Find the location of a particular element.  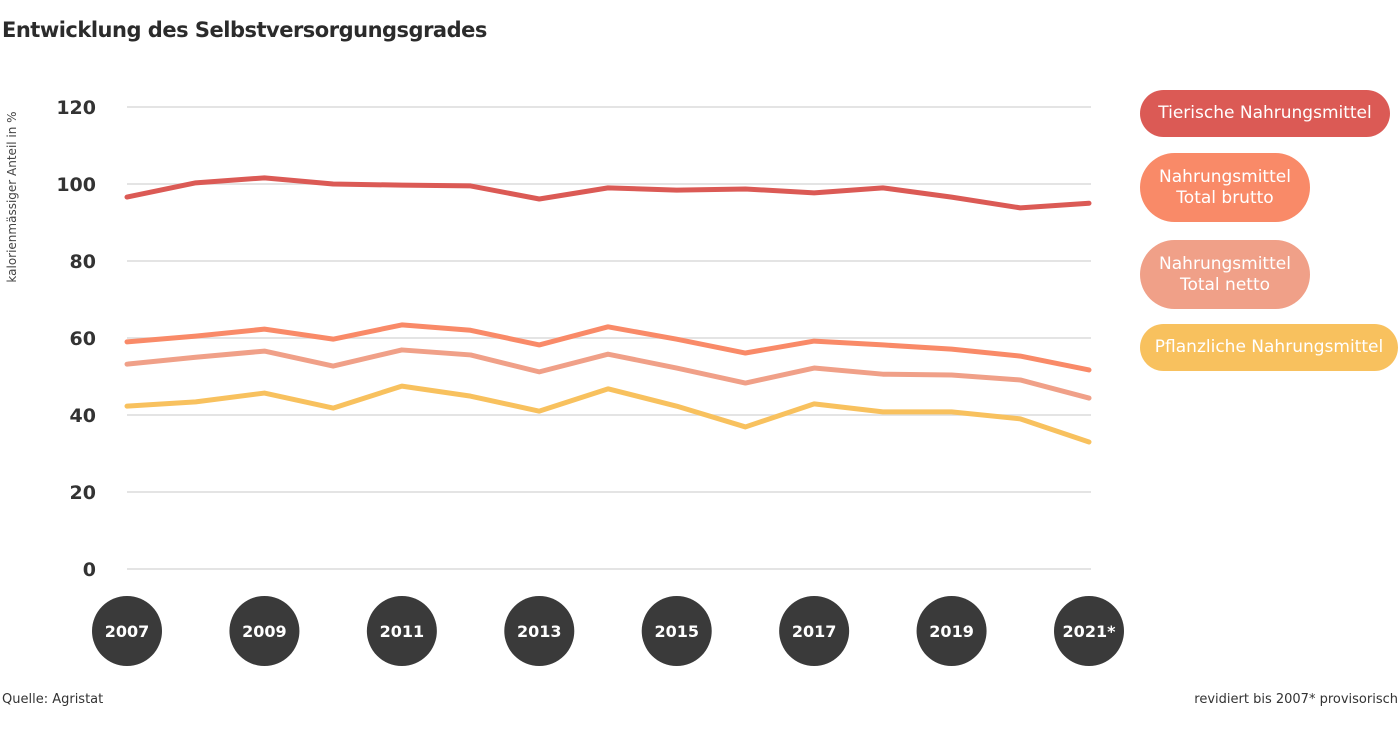

y-tick-label: 100 is located at coordinates (76, 185).